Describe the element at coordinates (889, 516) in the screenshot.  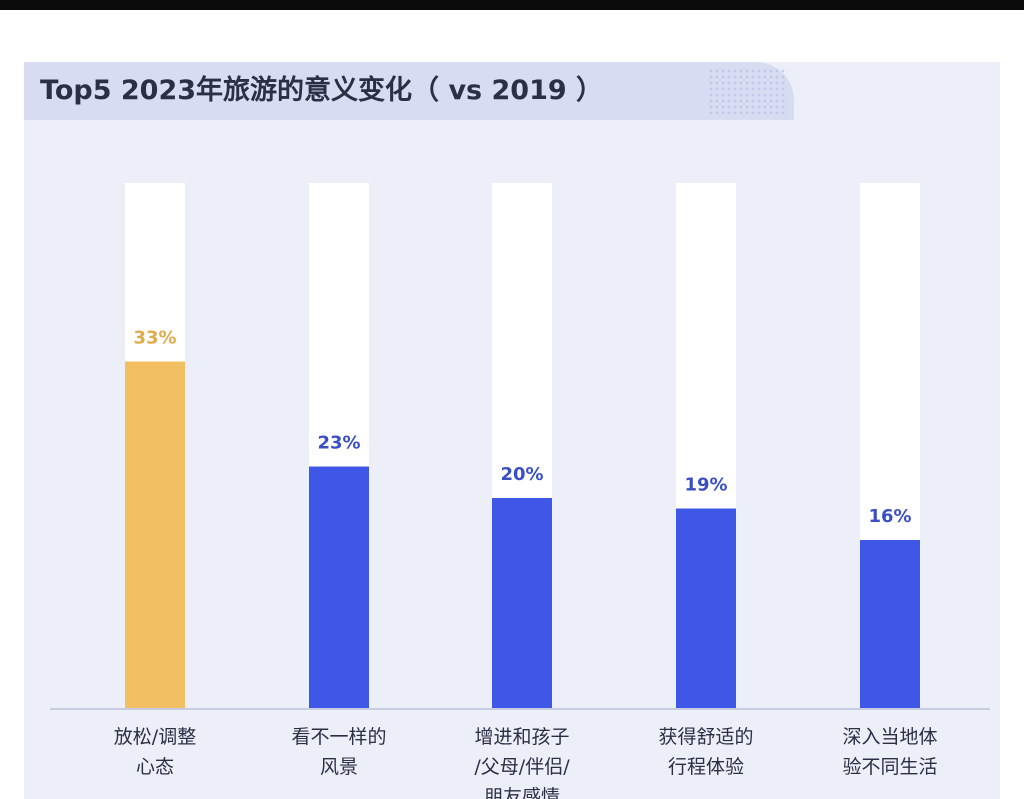
I see `data-label-5: 16%` at that location.